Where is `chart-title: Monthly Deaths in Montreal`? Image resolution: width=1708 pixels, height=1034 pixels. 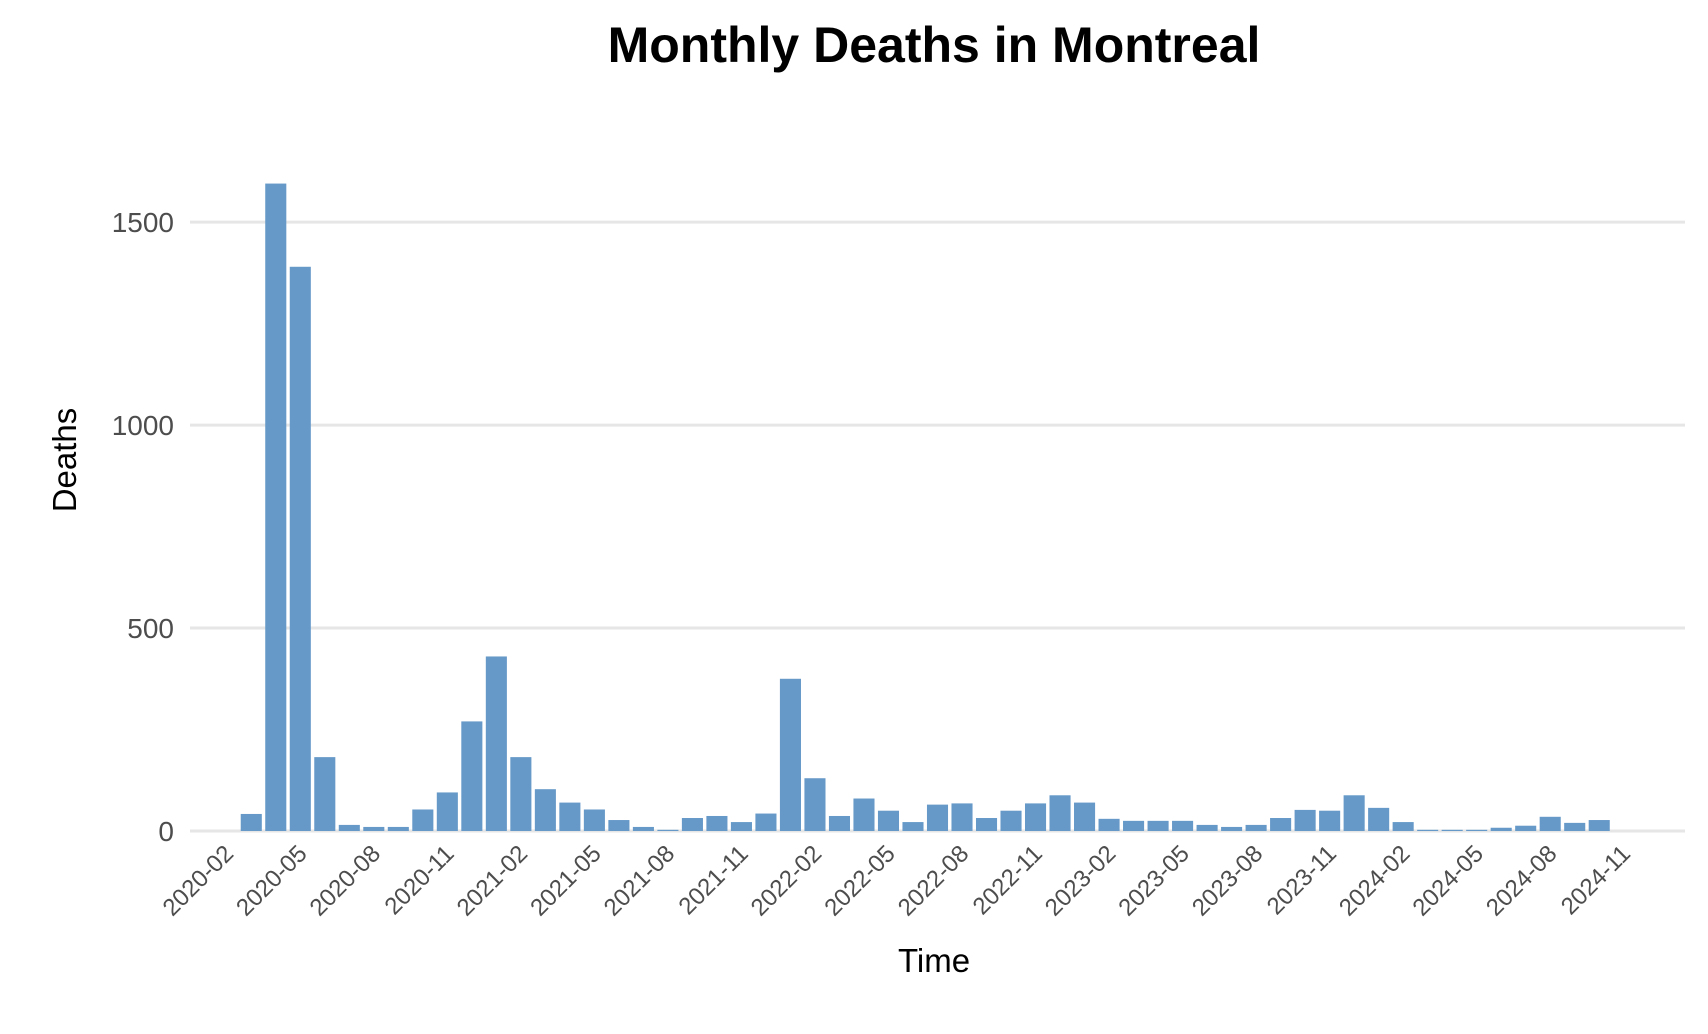 chart-title: Monthly Deaths in Montreal is located at coordinates (934, 45).